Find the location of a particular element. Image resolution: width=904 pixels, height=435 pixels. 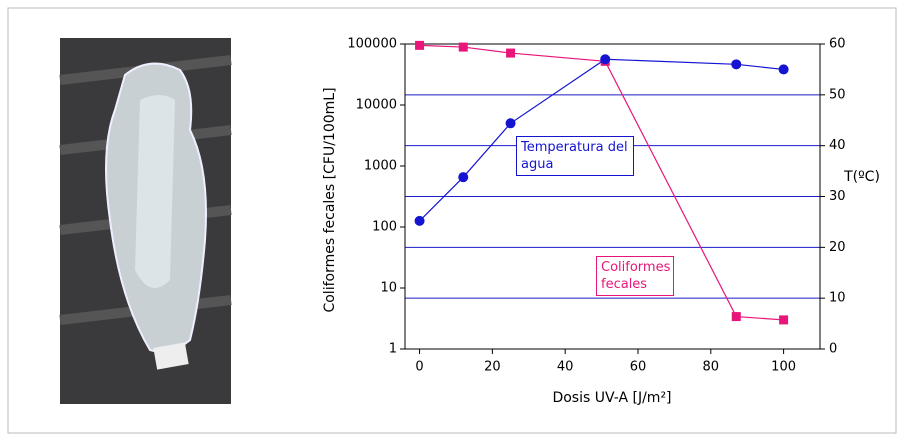

y-tick-label: 100000 is located at coordinates (372, 44).